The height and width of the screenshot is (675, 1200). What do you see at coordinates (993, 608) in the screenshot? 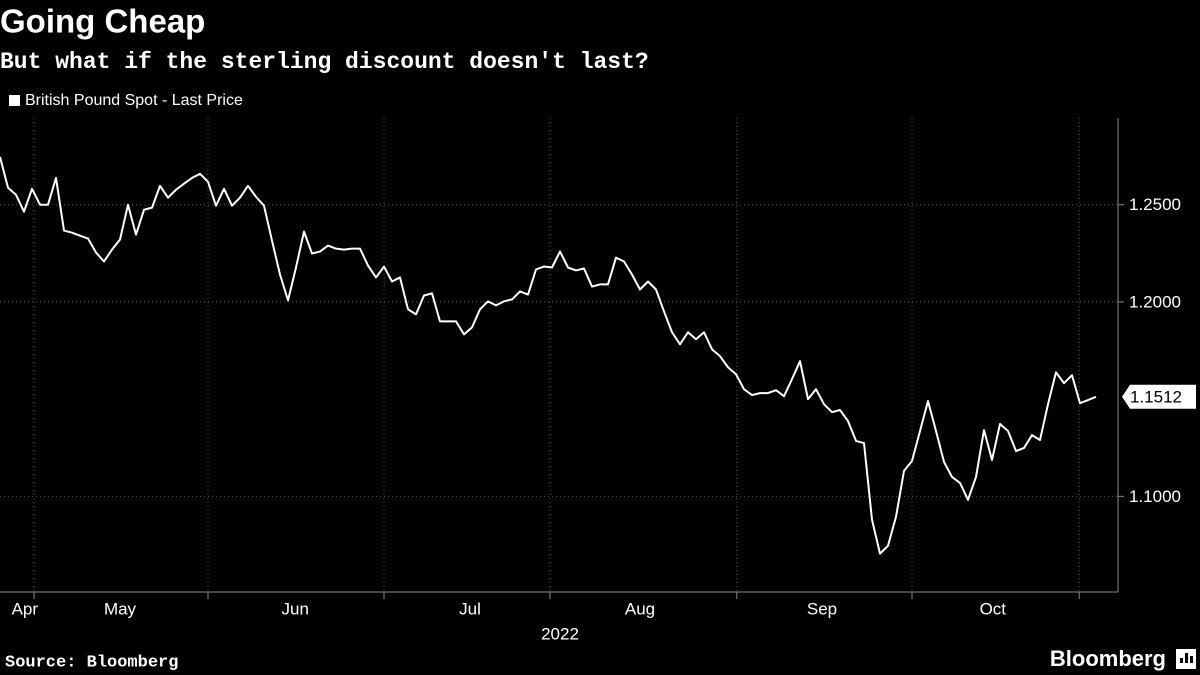
I see `x-tick-label: Oct` at bounding box center [993, 608].